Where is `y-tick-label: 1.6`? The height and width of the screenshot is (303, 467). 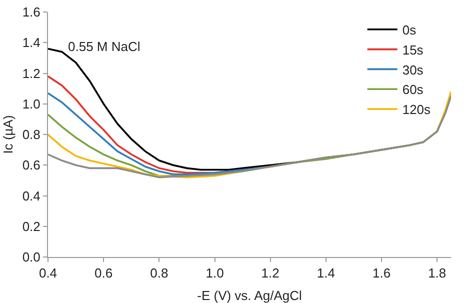
y-tick-label: 1.6 is located at coordinates (31, 12).